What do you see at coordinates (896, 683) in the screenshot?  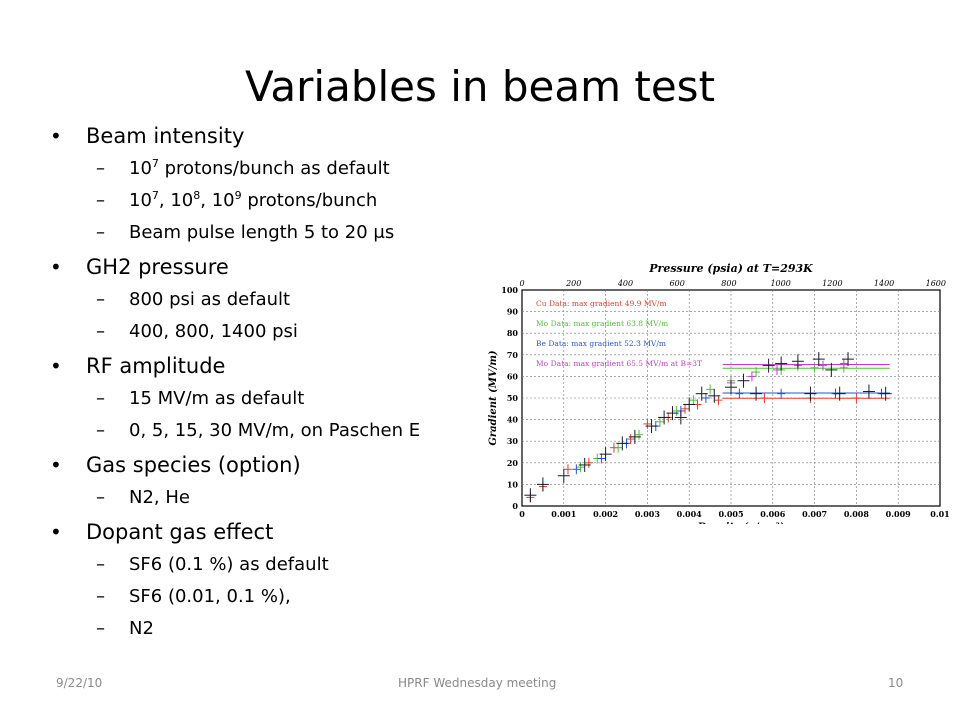 I see `footer-page-number: 10` at bounding box center [896, 683].